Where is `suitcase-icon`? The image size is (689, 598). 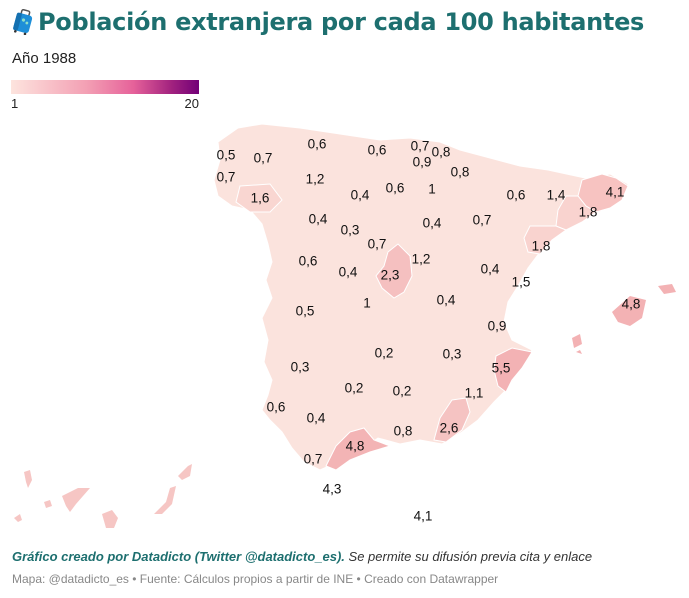
suitcase-icon is located at coordinates (23, 22).